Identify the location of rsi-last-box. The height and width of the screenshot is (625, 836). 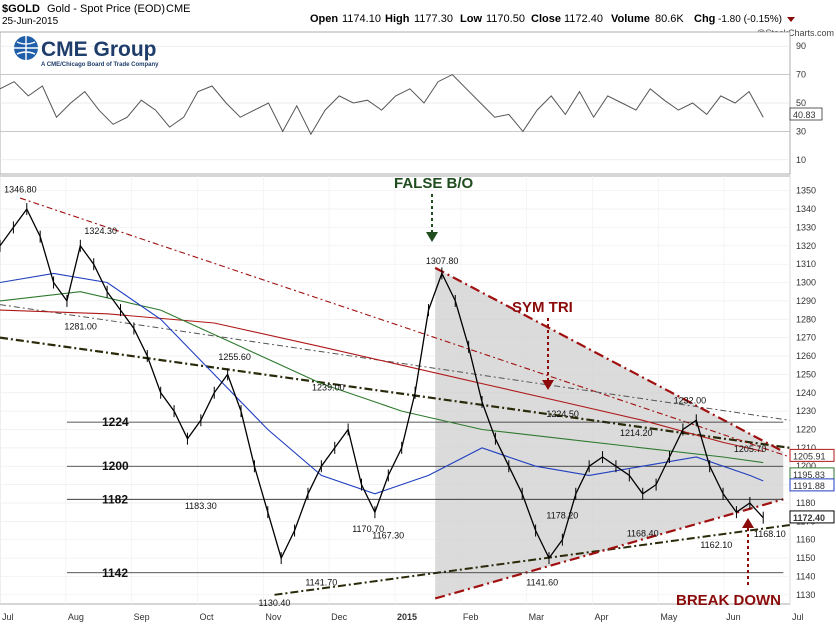
(806, 114).